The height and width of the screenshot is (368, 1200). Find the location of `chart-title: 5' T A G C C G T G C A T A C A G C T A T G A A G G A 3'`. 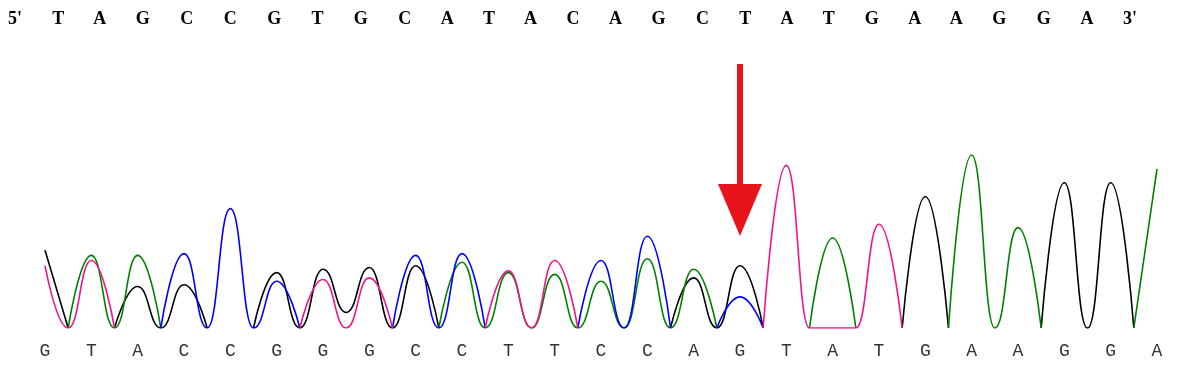

chart-title: 5' T A G C C G T G C A T A C A G C T A T G A A G G A 3' is located at coordinates (572, 18).